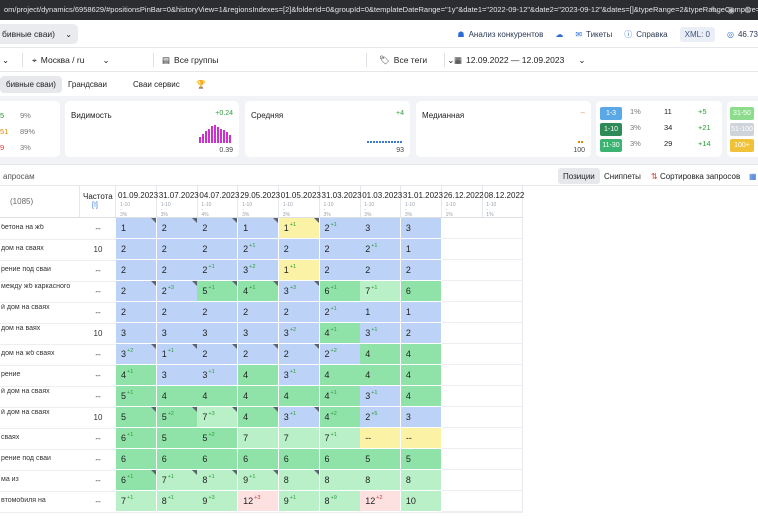  I want to click on frequency-header: Частота [!], so click(98, 202).